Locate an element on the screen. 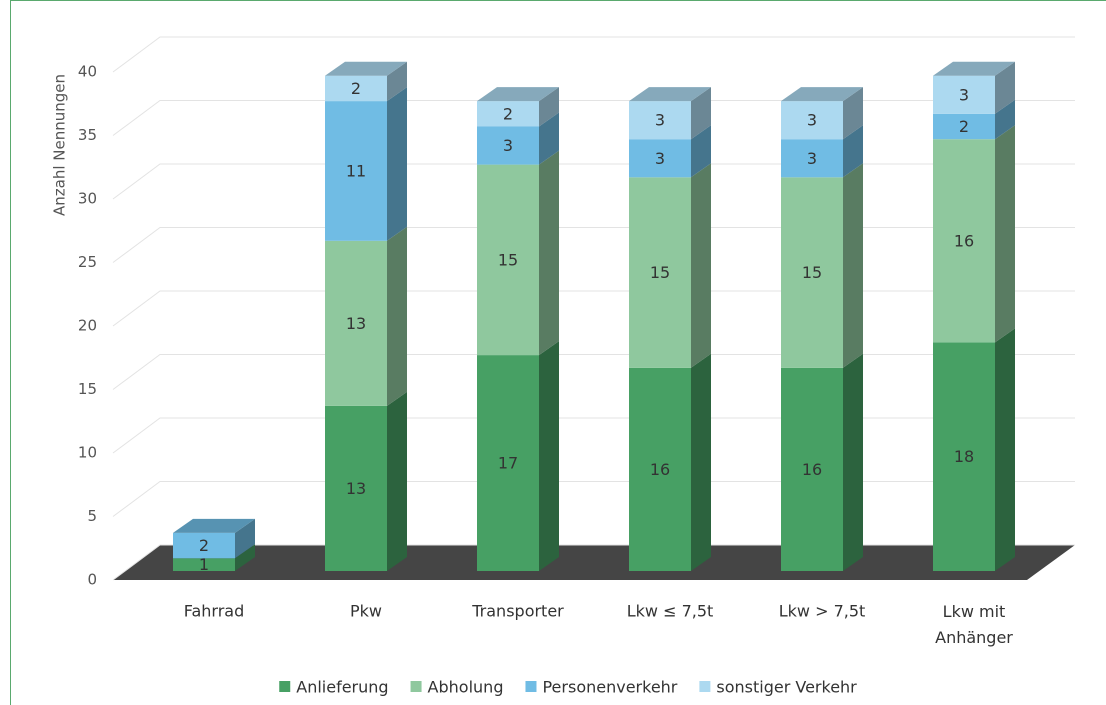 The image size is (1106, 705). y-tick-label: 15 is located at coordinates (87, 389).